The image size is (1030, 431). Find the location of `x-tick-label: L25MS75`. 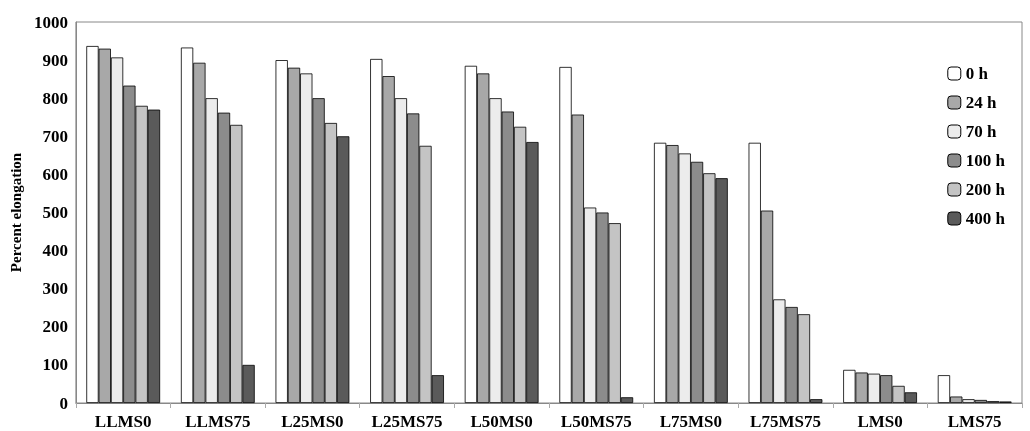

x-tick-label: L25MS75 is located at coordinates (407, 421).